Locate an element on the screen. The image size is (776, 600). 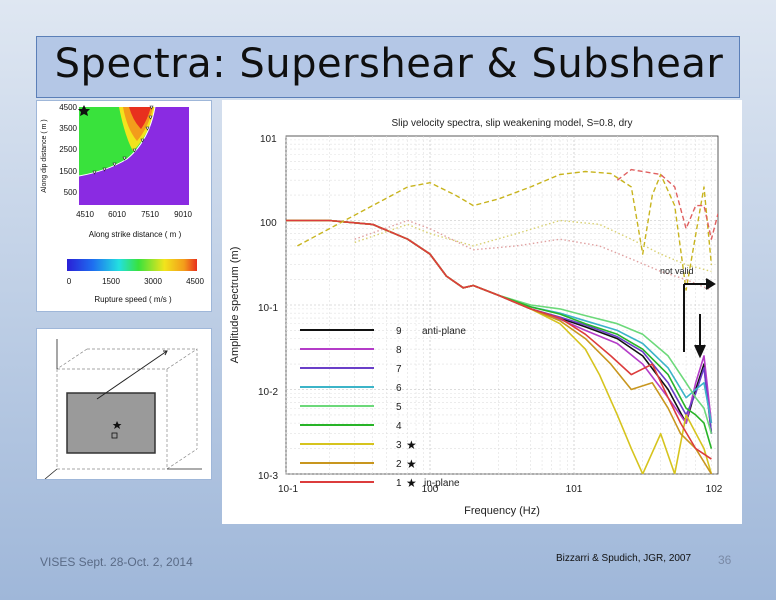
footer-conference: VISES Sept. 28-Oct. 2, 2014 is located at coordinates (116, 562).